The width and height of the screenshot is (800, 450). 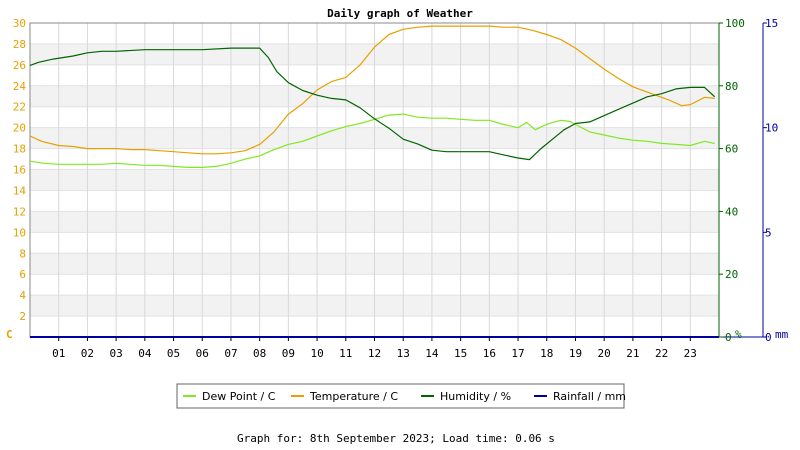 I want to click on temperature-tick-label: 10, so click(x=19, y=232).